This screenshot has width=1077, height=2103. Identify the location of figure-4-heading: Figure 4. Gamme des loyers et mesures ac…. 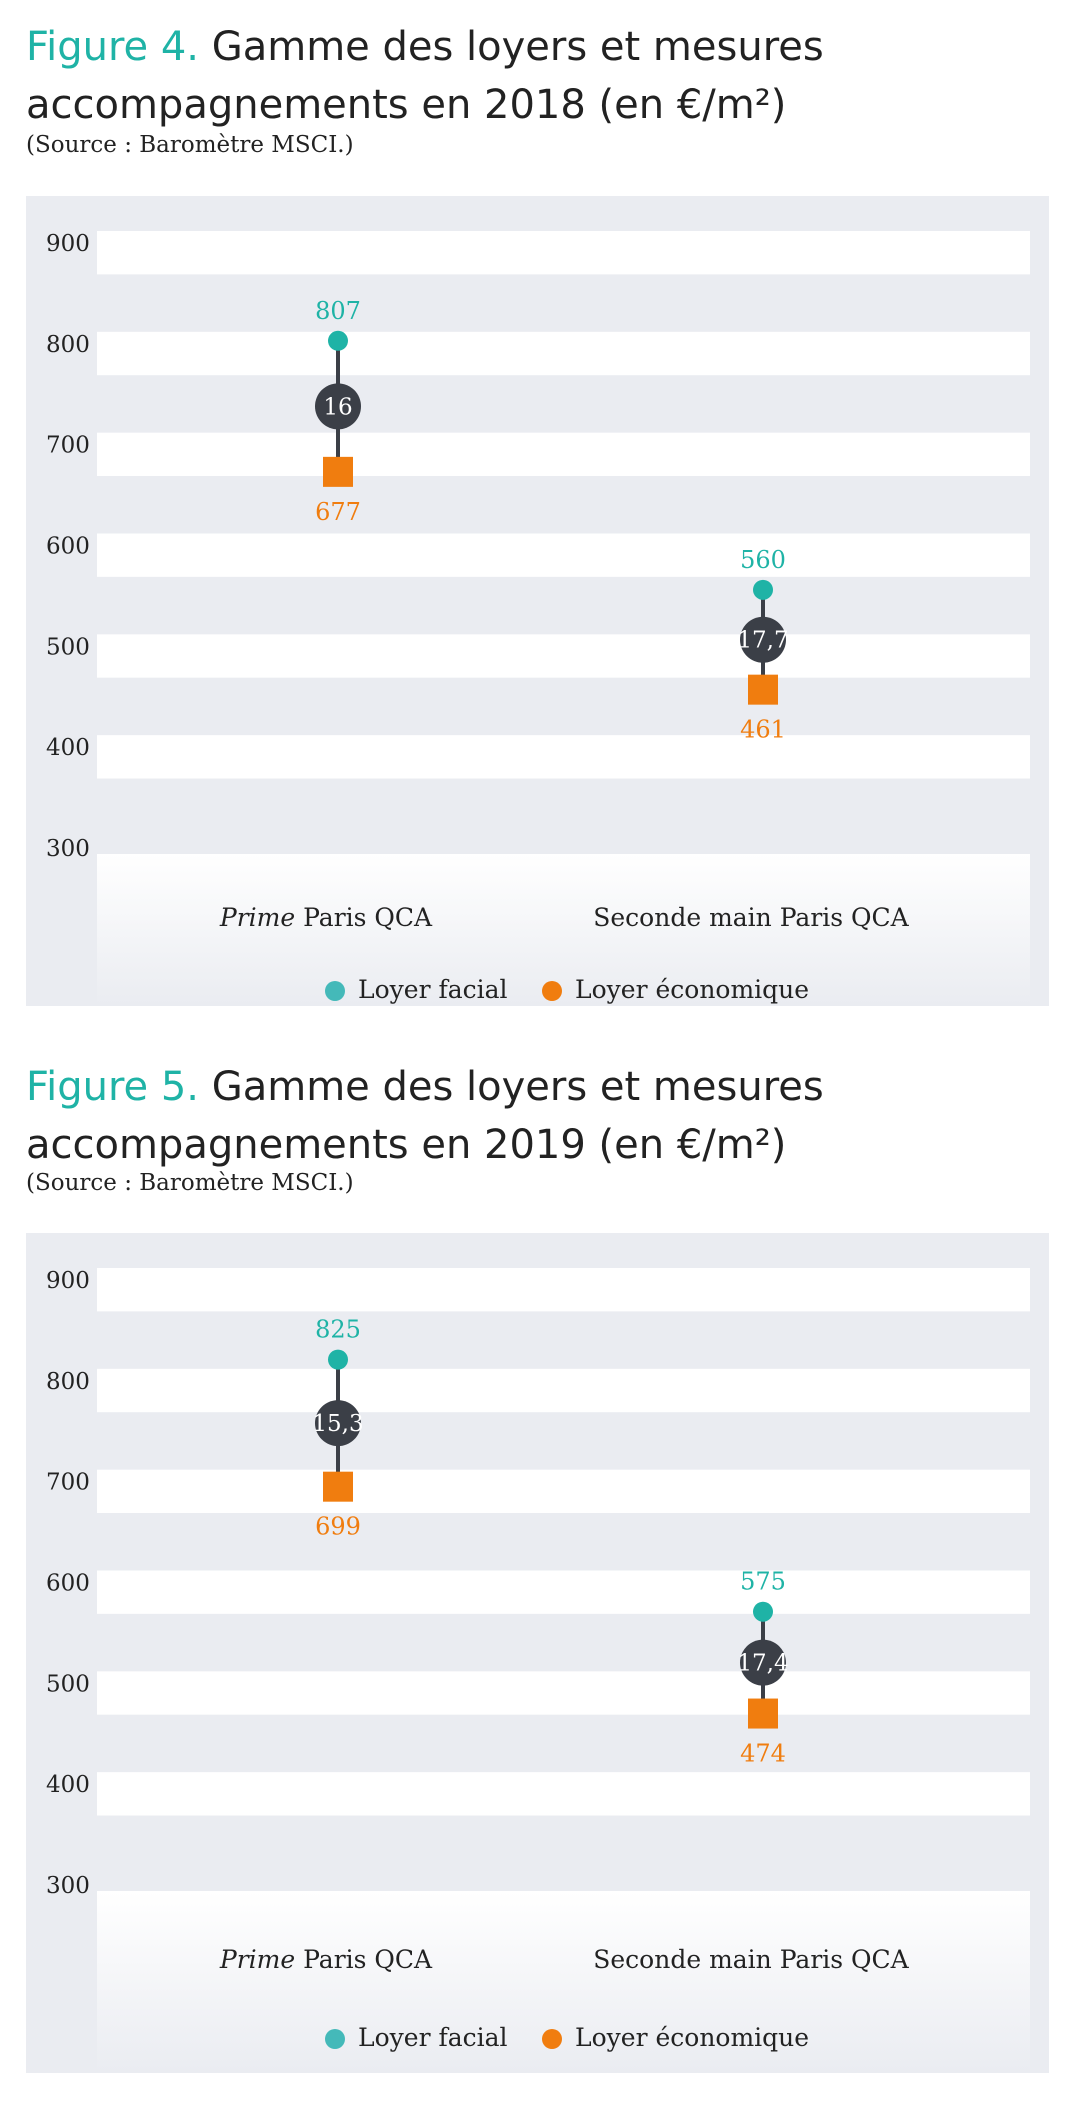
(541, 76).